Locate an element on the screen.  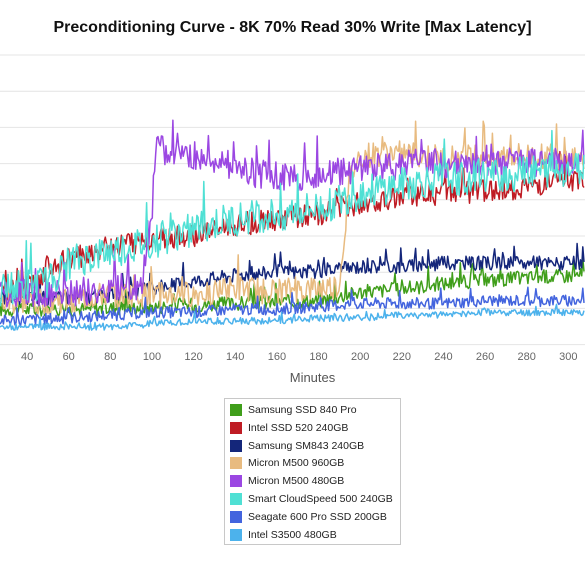
legend-label: Samsung SM843 240GB is located at coordinates (306, 445).